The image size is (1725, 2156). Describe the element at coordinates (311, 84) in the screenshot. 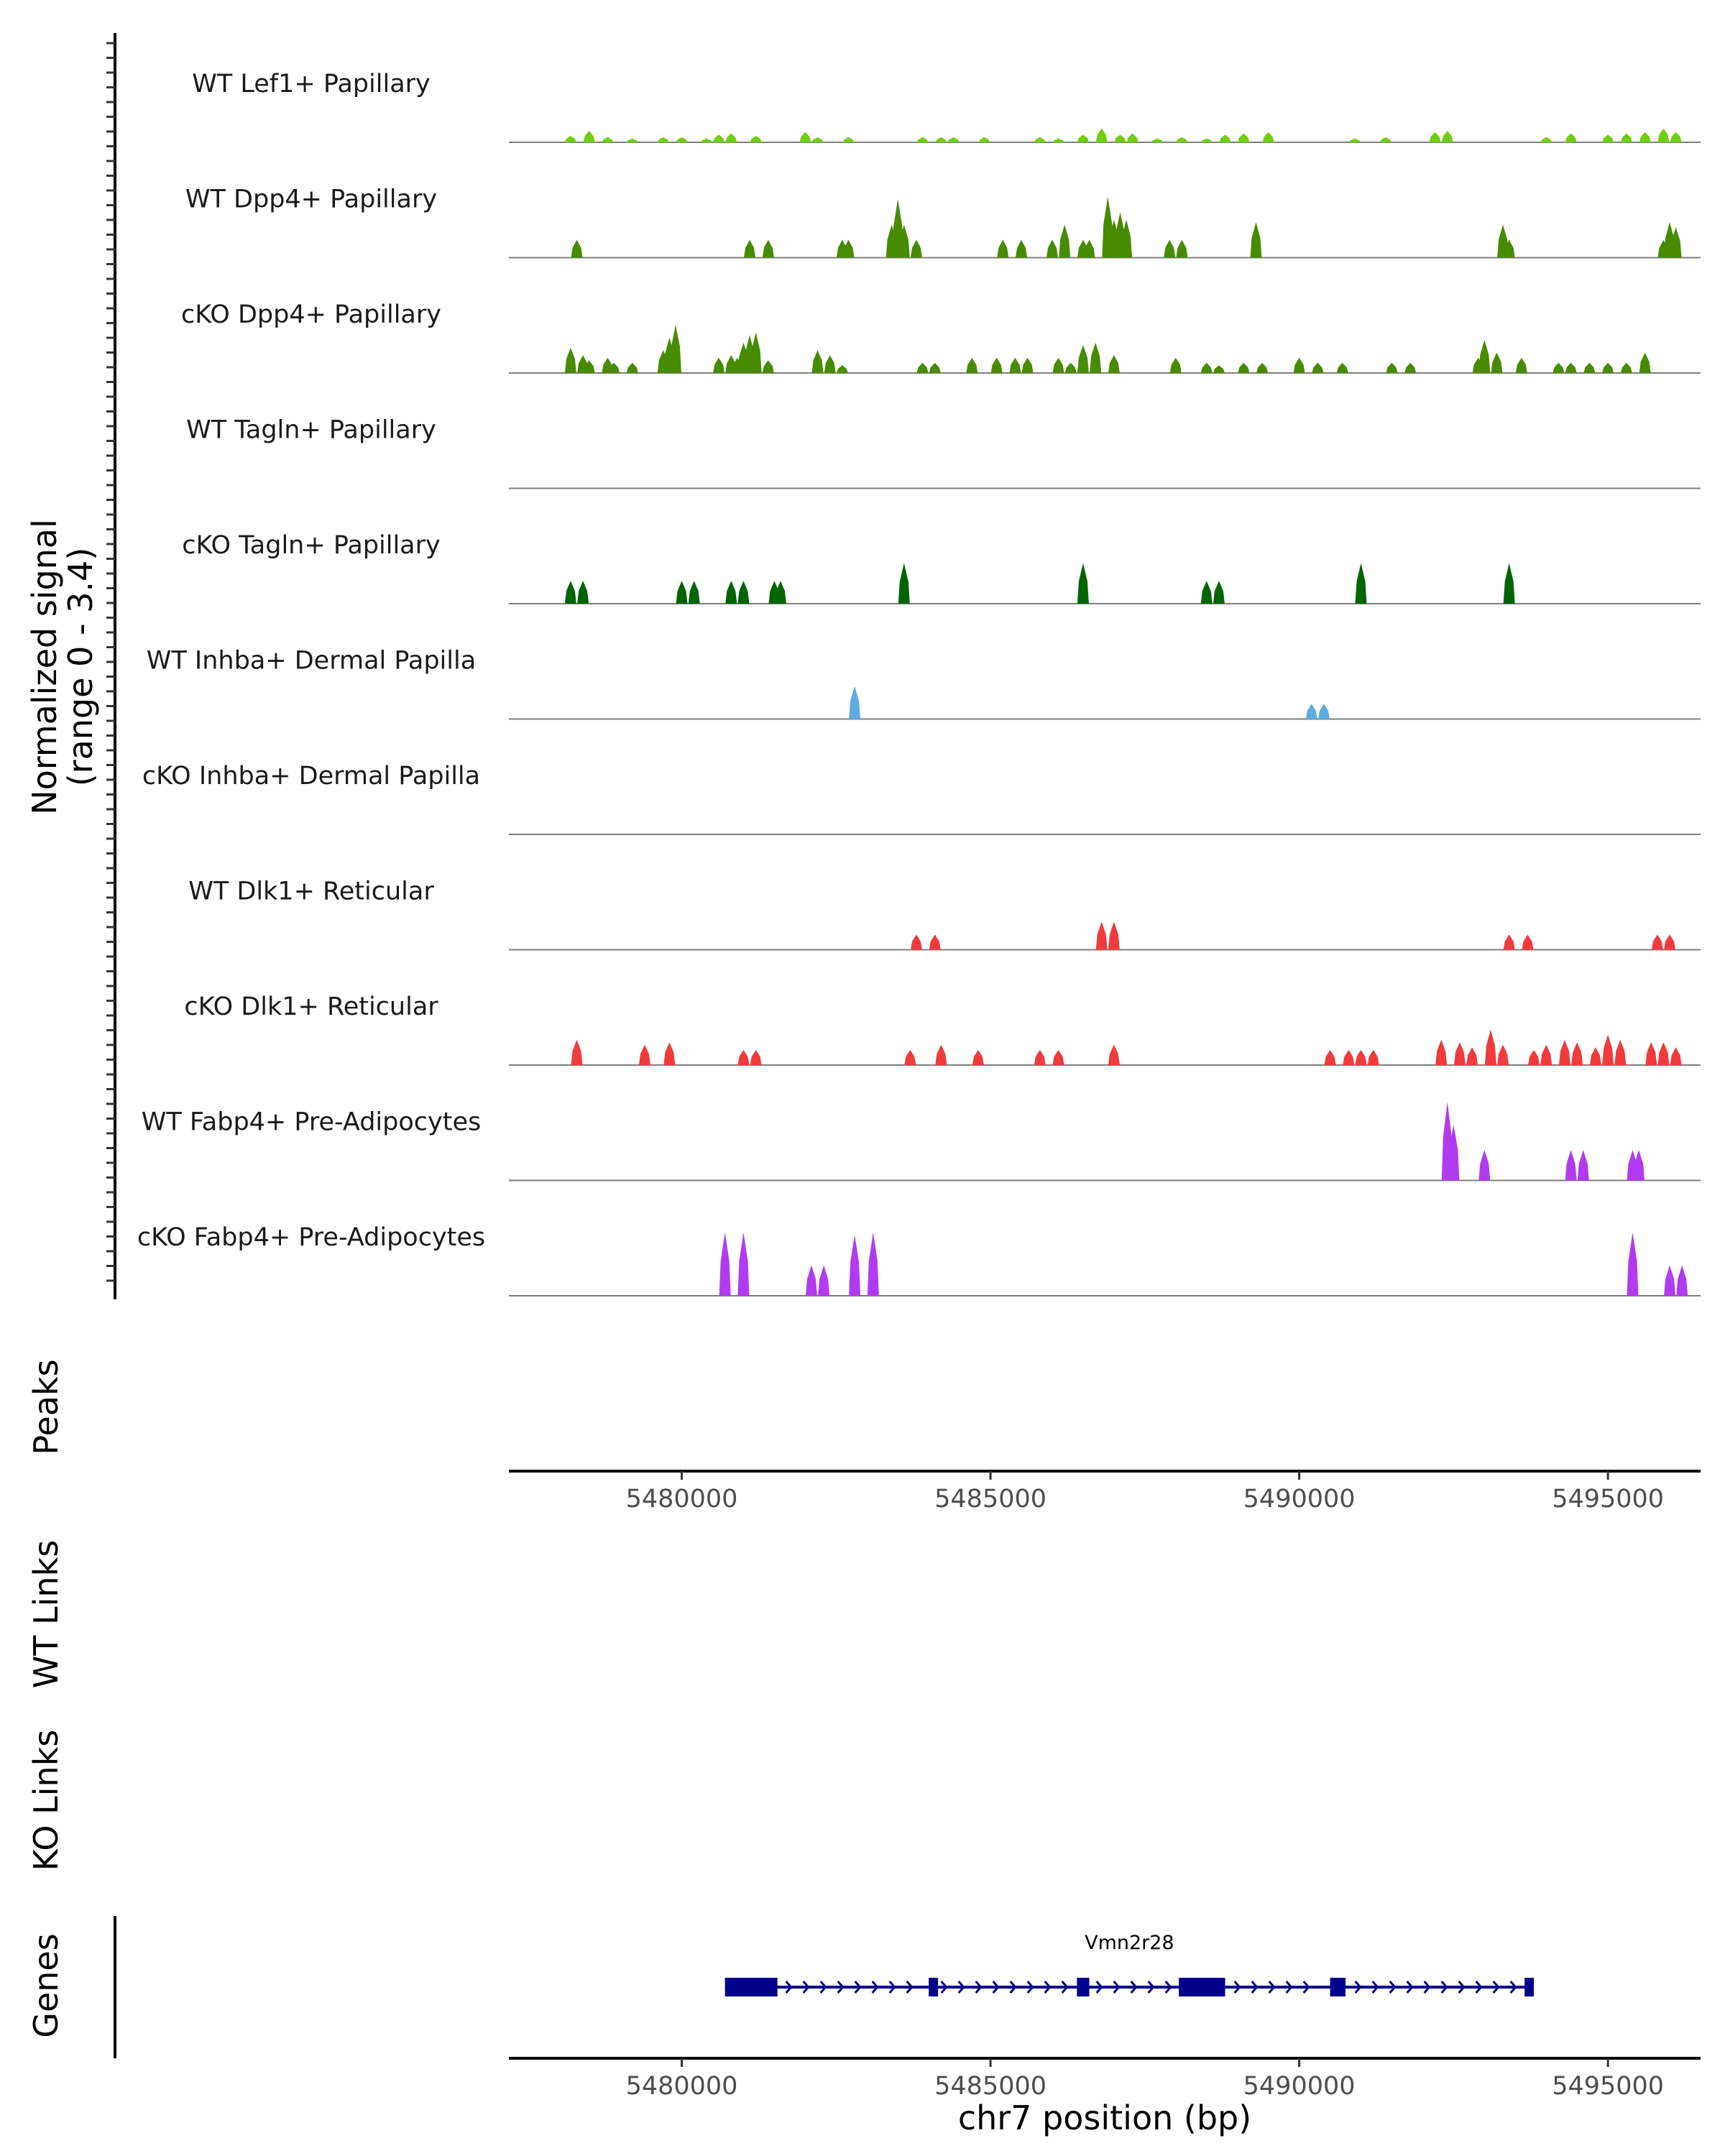

I see `track-label: WT Lef1+ Papillary` at that location.